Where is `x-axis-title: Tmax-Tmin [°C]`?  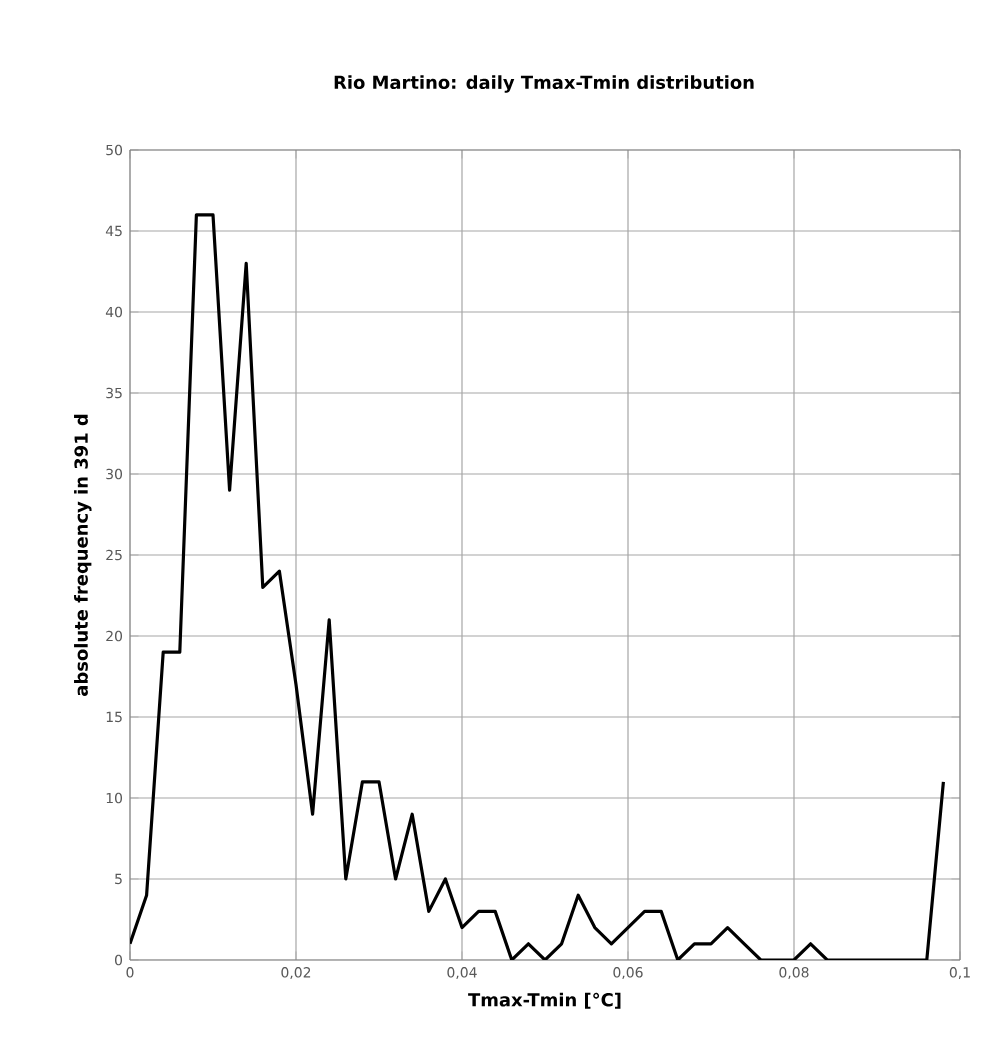
x-axis-title: Tmax-Tmin [°C] is located at coordinates (544, 1000).